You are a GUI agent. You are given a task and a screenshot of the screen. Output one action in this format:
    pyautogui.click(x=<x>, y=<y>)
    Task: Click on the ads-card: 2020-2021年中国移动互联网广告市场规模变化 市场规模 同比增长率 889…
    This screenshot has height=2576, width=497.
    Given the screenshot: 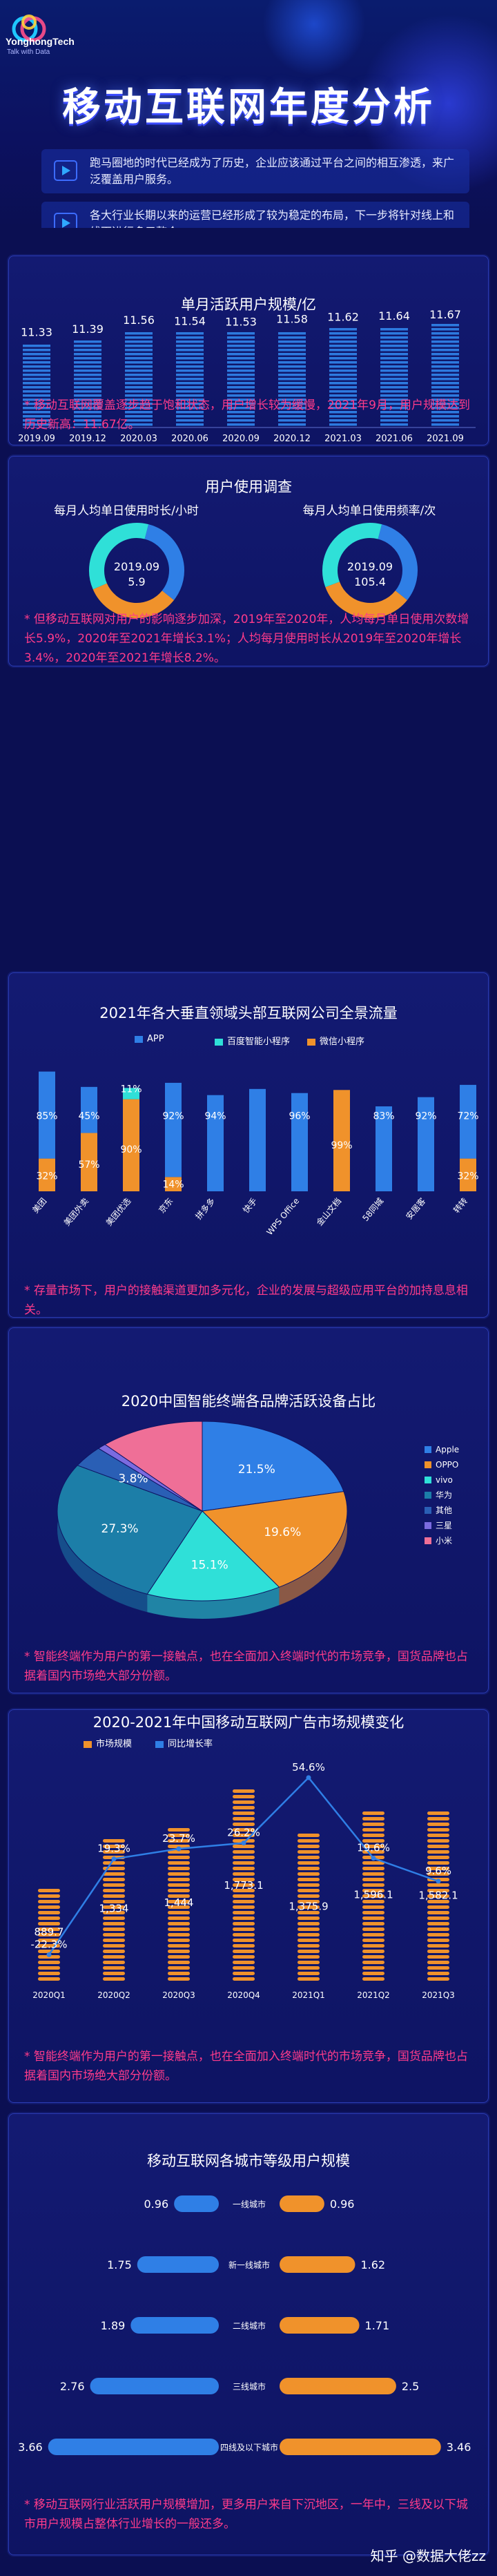 What is the action you would take?
    pyautogui.click(x=248, y=1906)
    